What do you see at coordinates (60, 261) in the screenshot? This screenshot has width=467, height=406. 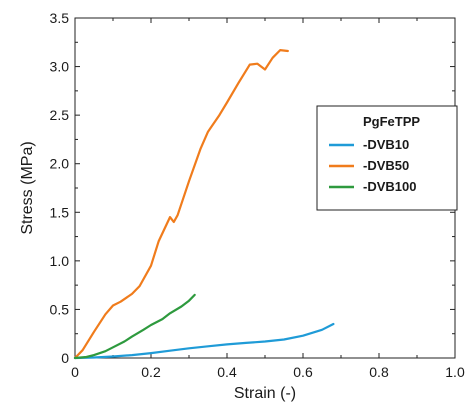 I see `y-tick-label: 1.0` at bounding box center [60, 261].